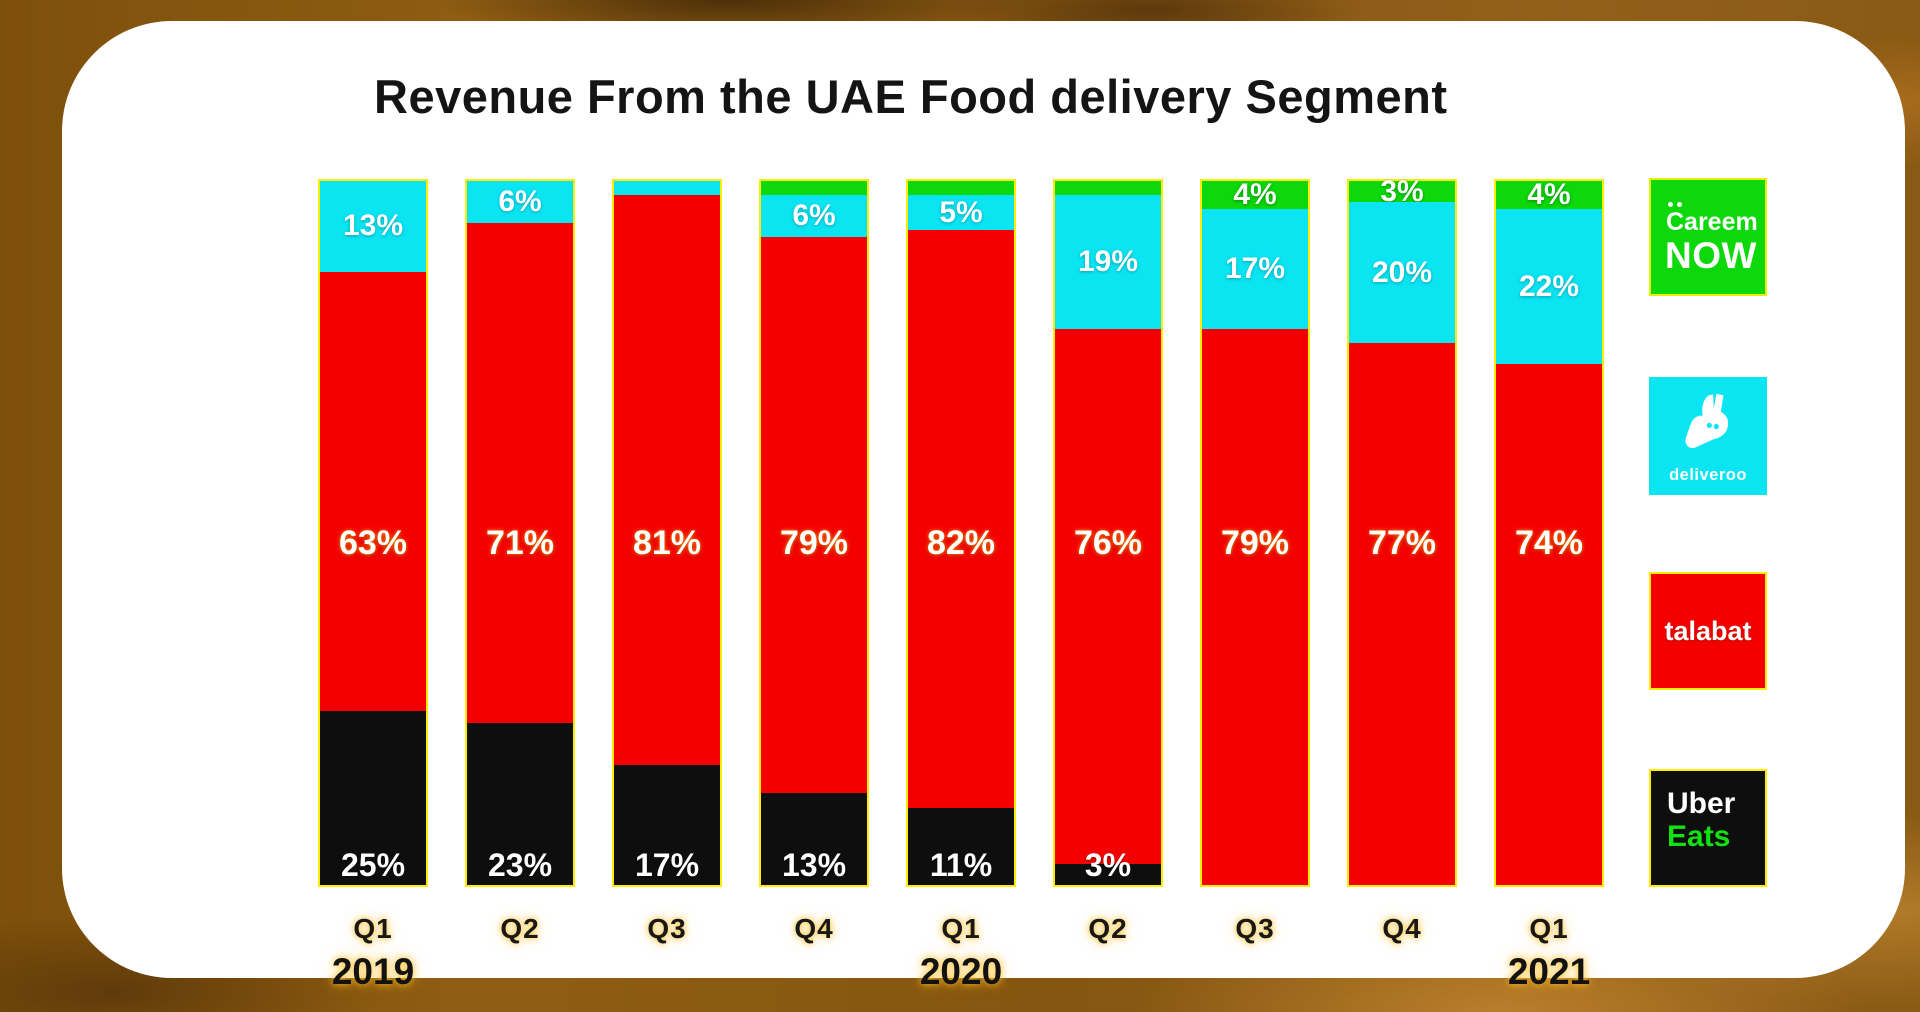  Describe the element at coordinates (1402, 953) in the screenshot. I see `x-cell-q4-2020: Q4` at that location.